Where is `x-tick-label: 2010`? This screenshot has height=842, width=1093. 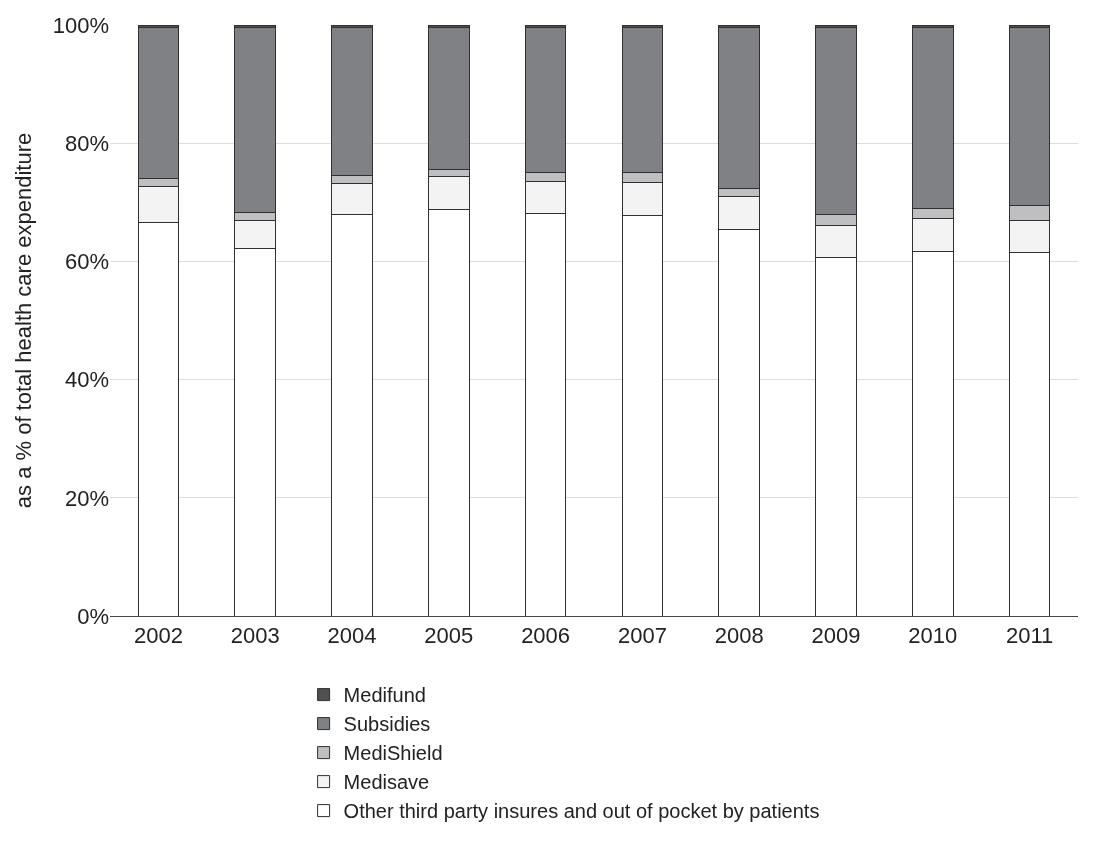
x-tick-label: 2010 is located at coordinates (933, 636).